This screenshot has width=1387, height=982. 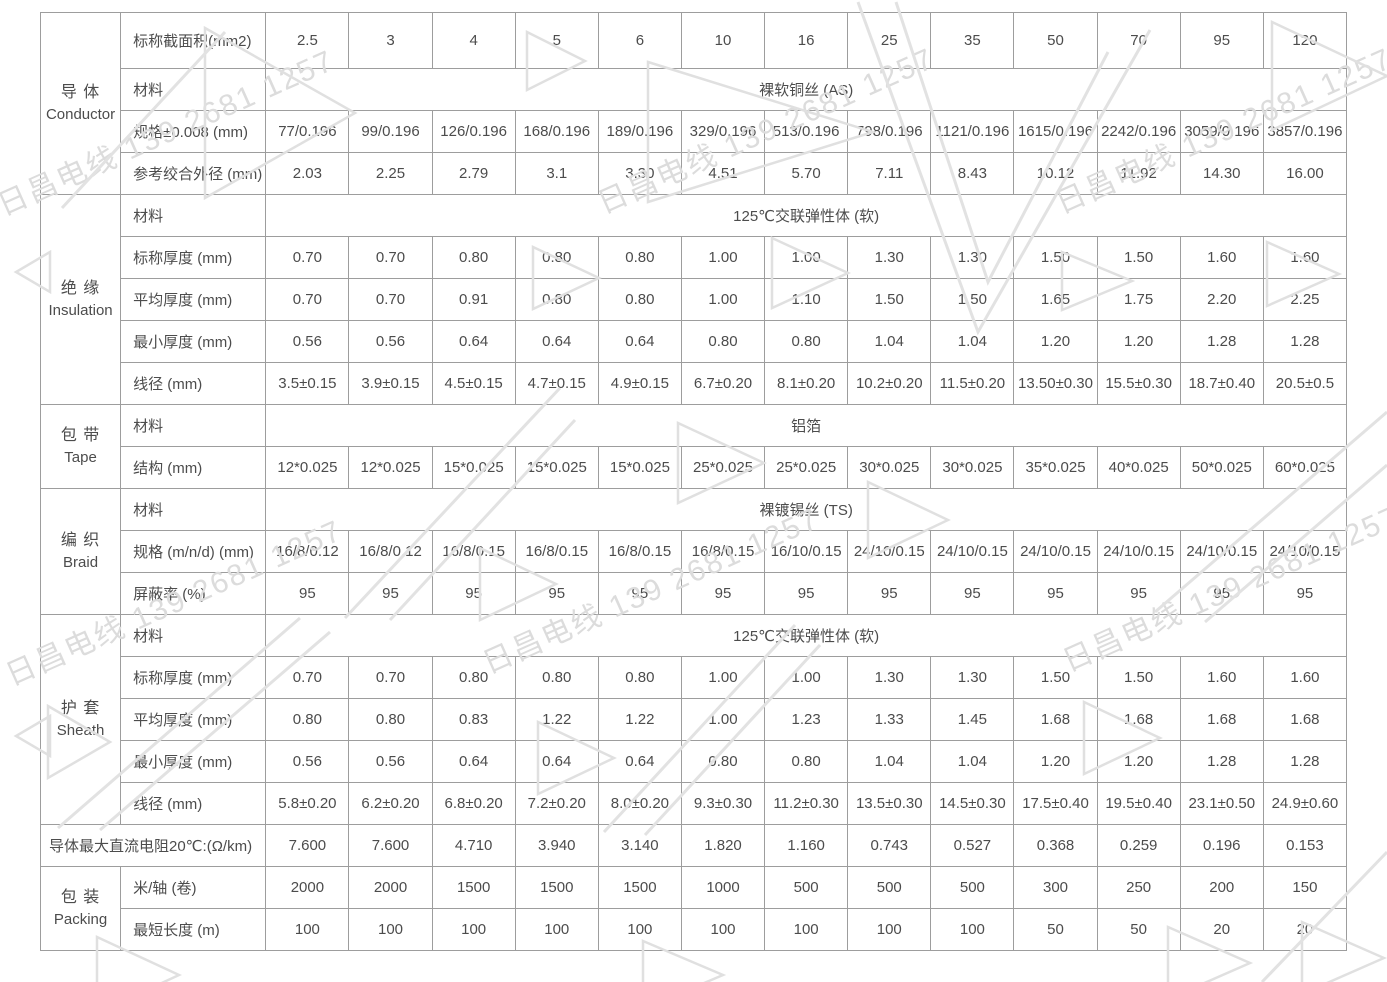 I want to click on material-value: 铝箔, so click(x=806, y=425).